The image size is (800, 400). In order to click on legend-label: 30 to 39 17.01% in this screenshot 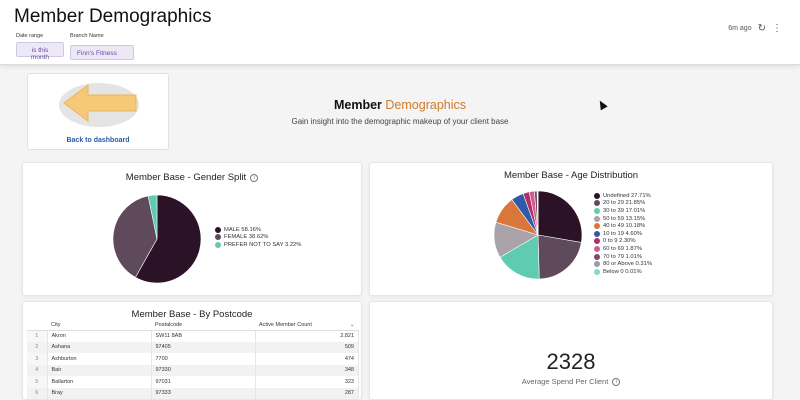, I will do `click(624, 210)`.